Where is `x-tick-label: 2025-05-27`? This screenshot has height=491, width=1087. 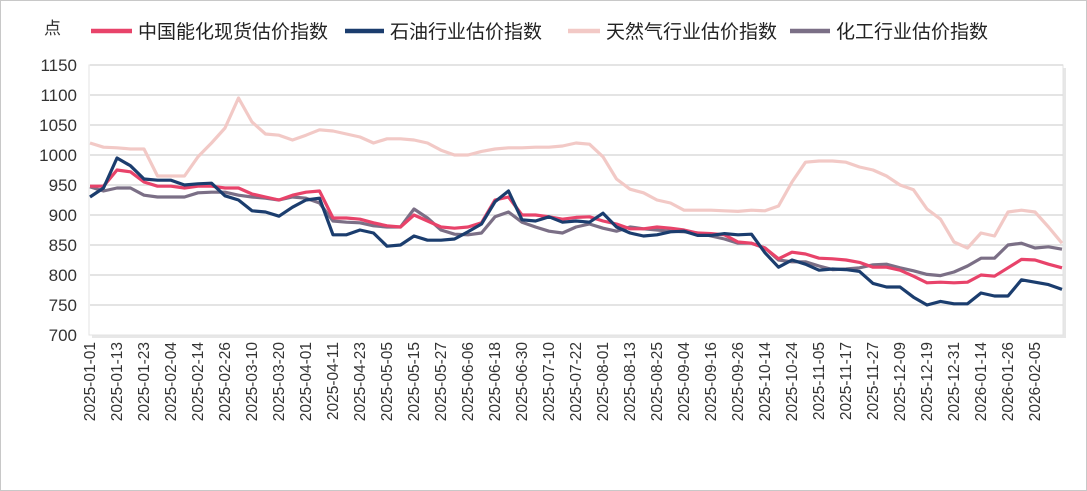 x-tick-label: 2025-05-27 is located at coordinates (441, 381).